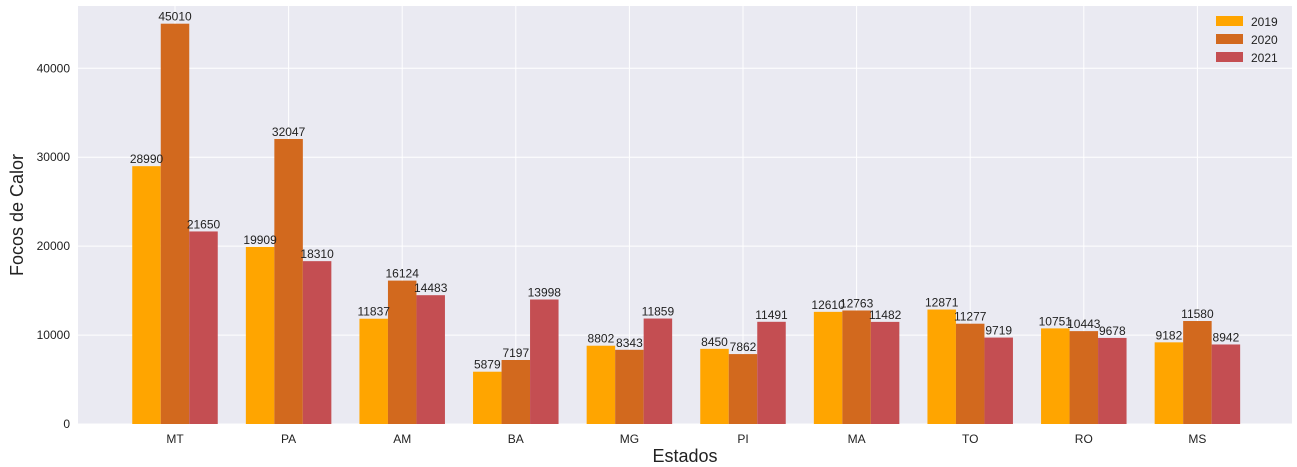 The height and width of the screenshot is (467, 1297). Describe the element at coordinates (970, 373) in the screenshot. I see `bar-2020-TO` at that location.